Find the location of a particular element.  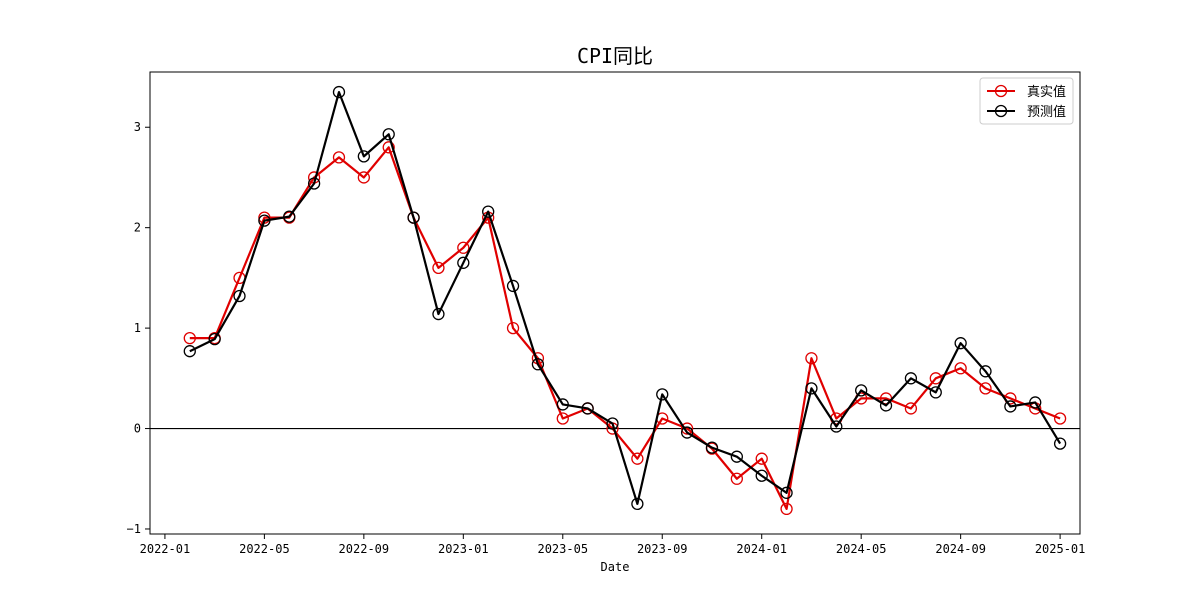

legend-box is located at coordinates (1026, 101).